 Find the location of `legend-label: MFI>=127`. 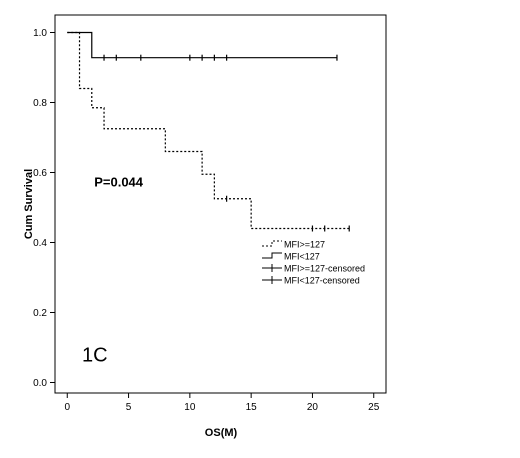

legend-label: MFI>=127 is located at coordinates (304, 245).